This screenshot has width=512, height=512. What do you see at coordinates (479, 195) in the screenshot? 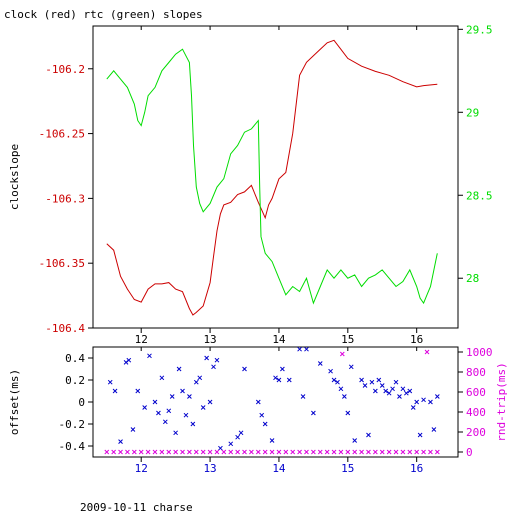
I see `y2-tick-label: 28.5` at bounding box center [479, 195].